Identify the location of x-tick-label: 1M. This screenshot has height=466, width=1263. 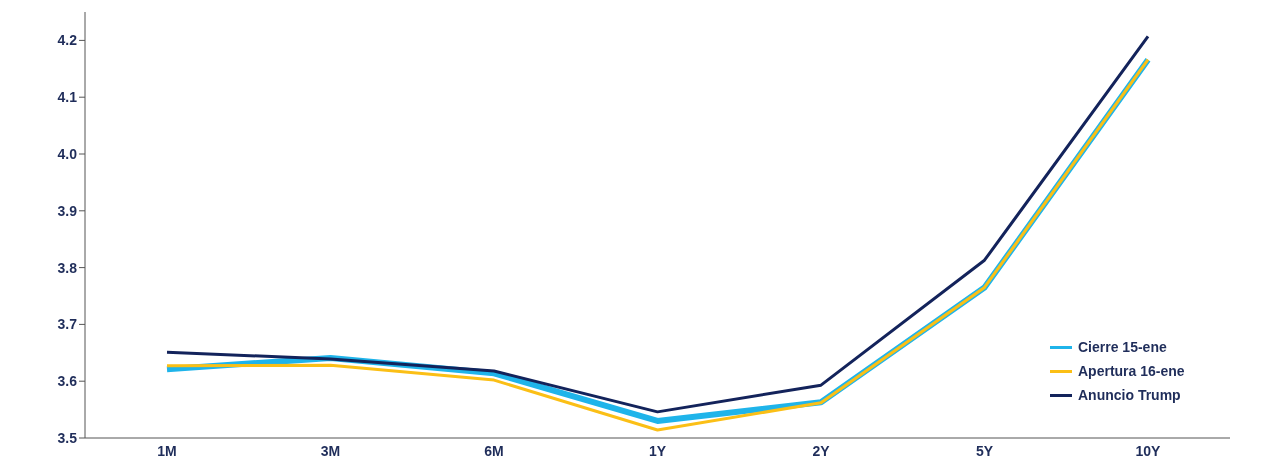
(167, 450).